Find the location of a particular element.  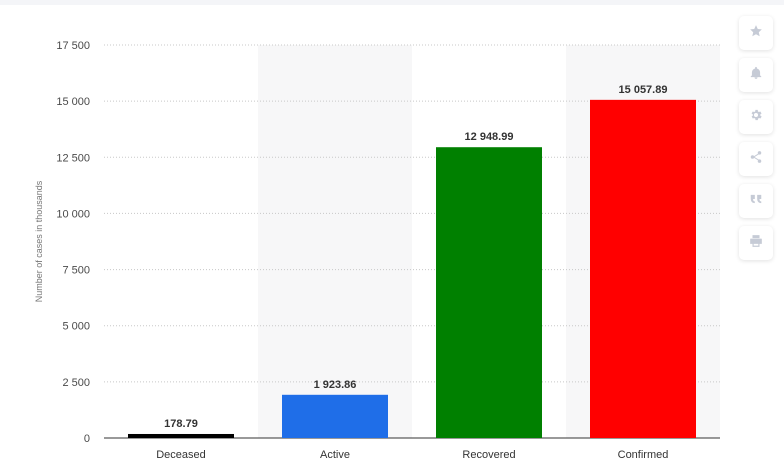

bar-active is located at coordinates (335, 416).